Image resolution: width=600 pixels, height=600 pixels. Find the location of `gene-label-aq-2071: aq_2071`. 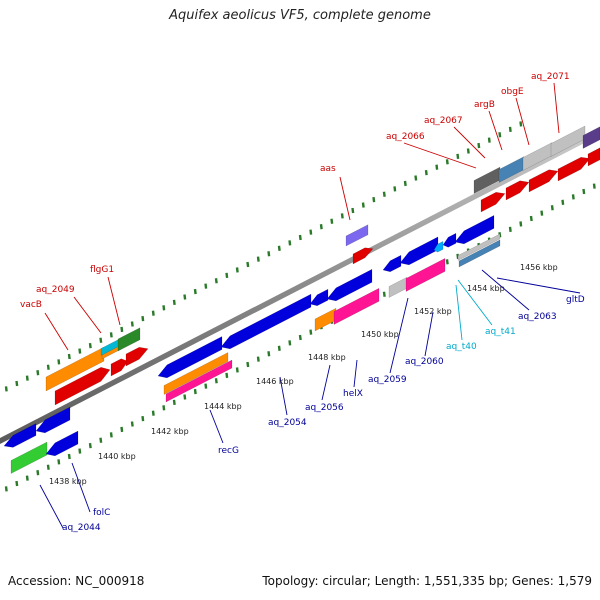

gene-label-aq-2071: aq_2071 is located at coordinates (550, 77).